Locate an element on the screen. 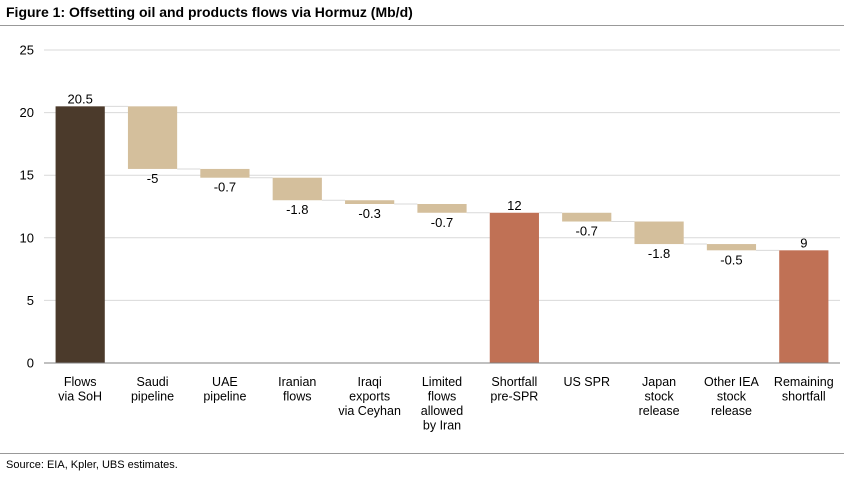 The image size is (844, 478). footer-rule is located at coordinates (422, 453).